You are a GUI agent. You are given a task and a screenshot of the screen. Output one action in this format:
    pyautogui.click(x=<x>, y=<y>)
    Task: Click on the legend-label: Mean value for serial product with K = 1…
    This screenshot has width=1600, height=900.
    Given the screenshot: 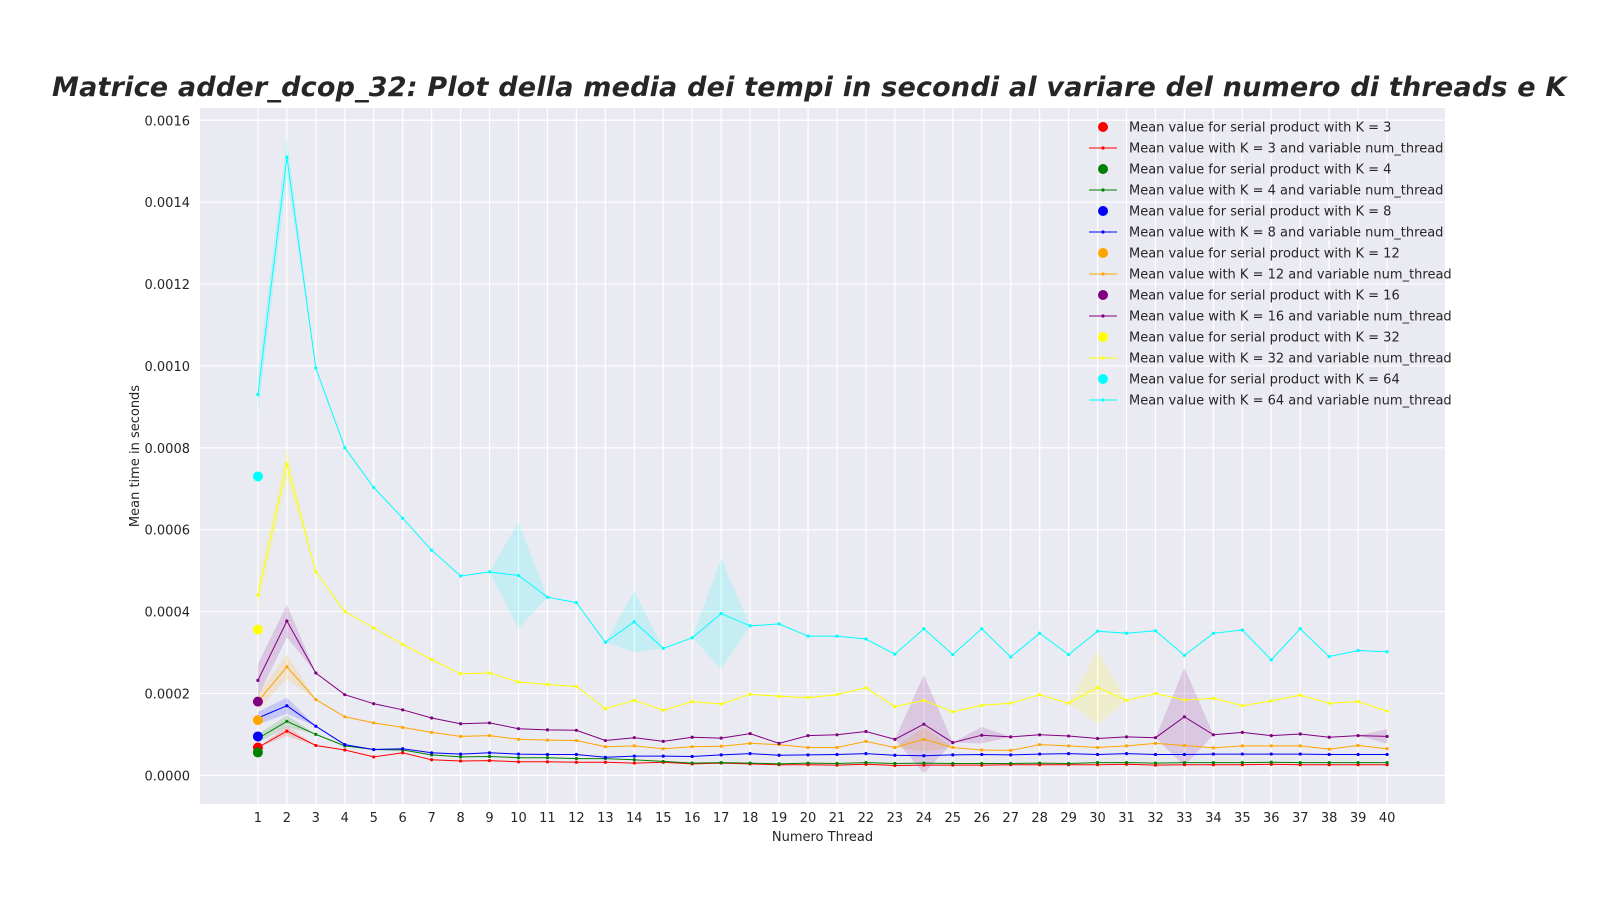 What is the action you would take?
    pyautogui.click(x=1264, y=254)
    